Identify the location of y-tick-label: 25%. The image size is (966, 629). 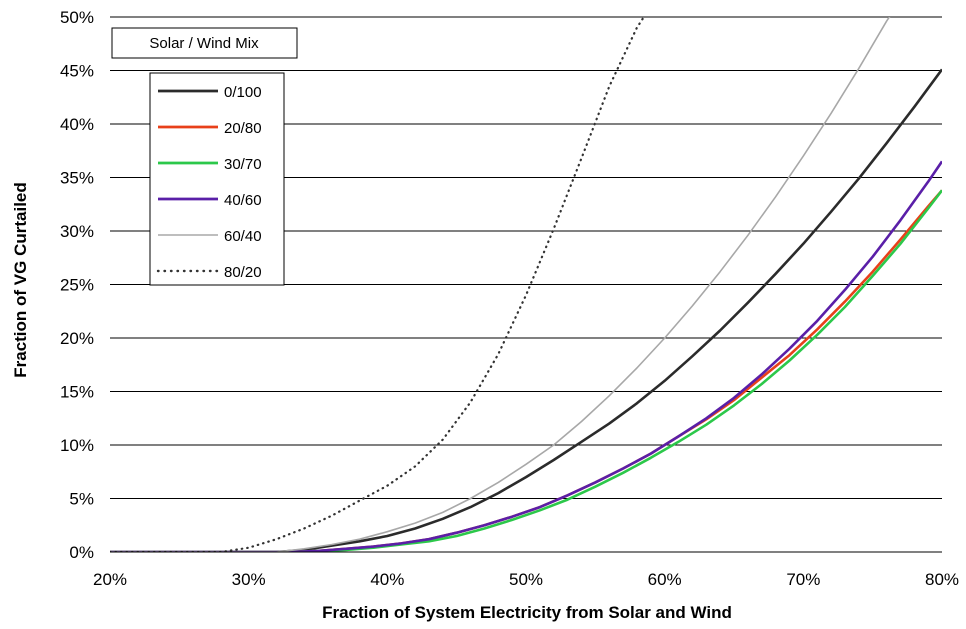
(77, 285).